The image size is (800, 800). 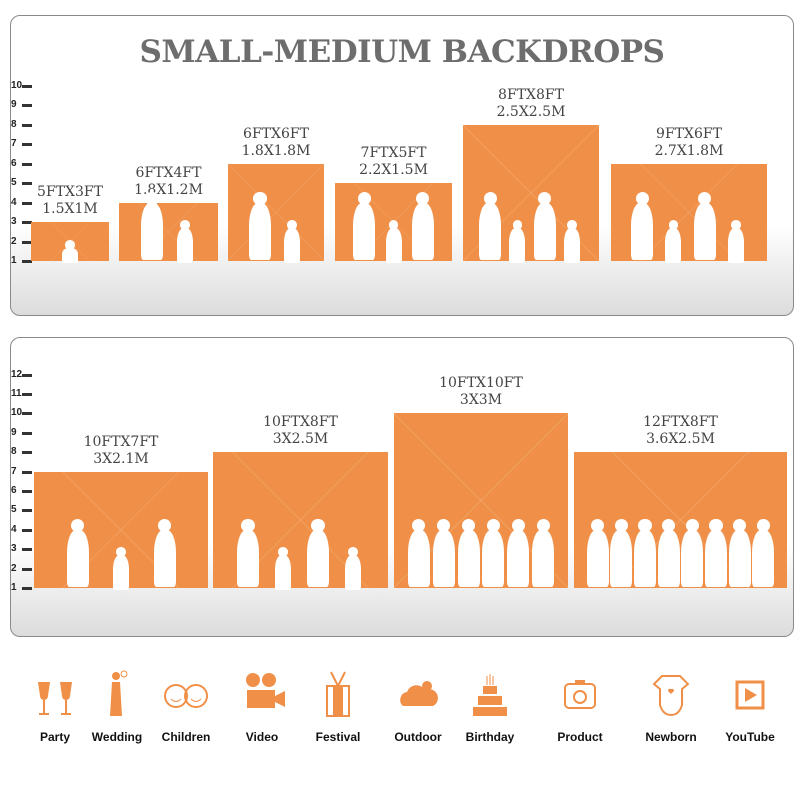 What do you see at coordinates (393, 153) in the screenshot?
I see `size-feet: 7FTX5FT` at bounding box center [393, 153].